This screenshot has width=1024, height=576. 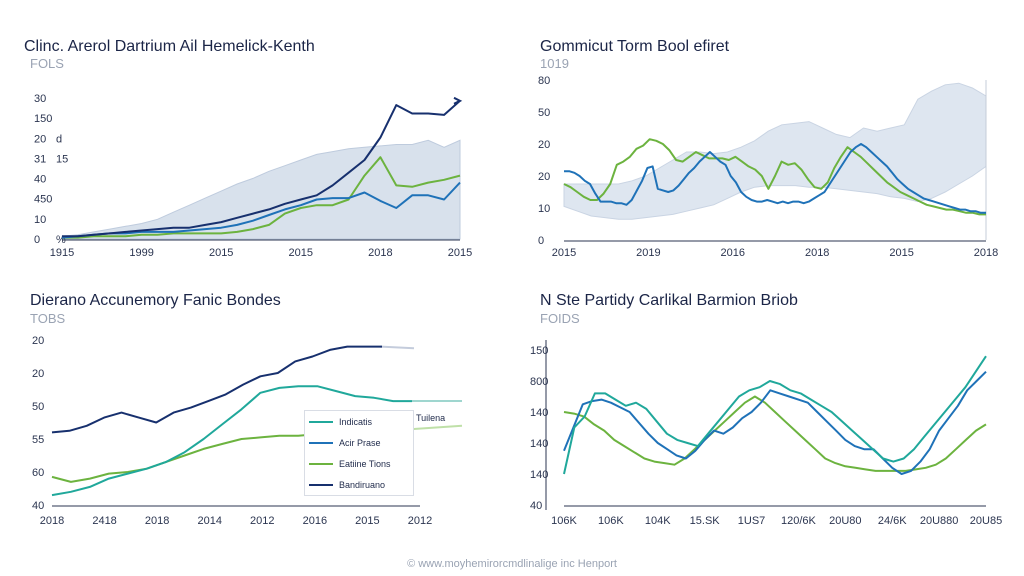 I want to click on area-fill, so click(x=261, y=189).